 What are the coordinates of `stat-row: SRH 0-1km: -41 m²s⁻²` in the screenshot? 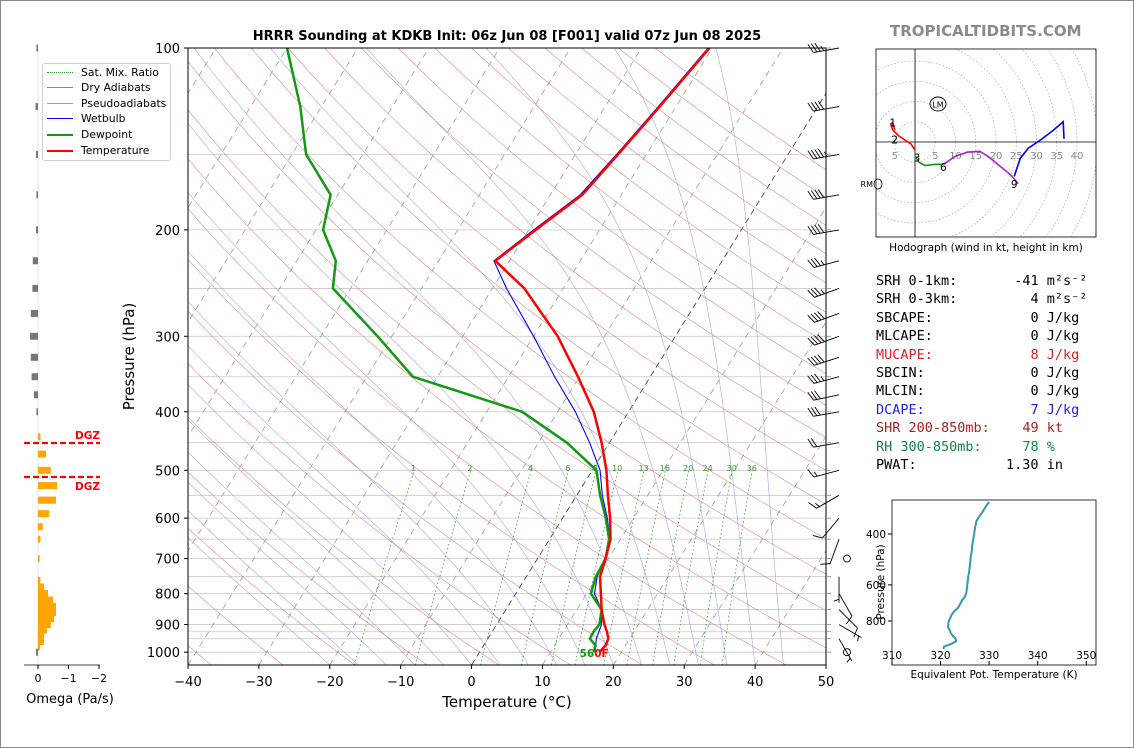 It's located at (981, 281).